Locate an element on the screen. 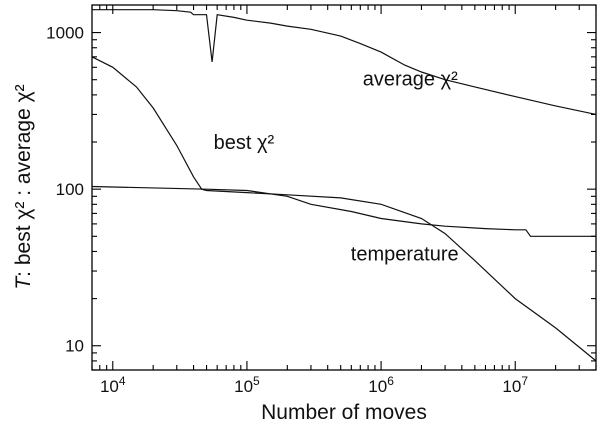 This screenshot has height=426, width=600. y-tick-label: 10 is located at coordinates (74, 346).